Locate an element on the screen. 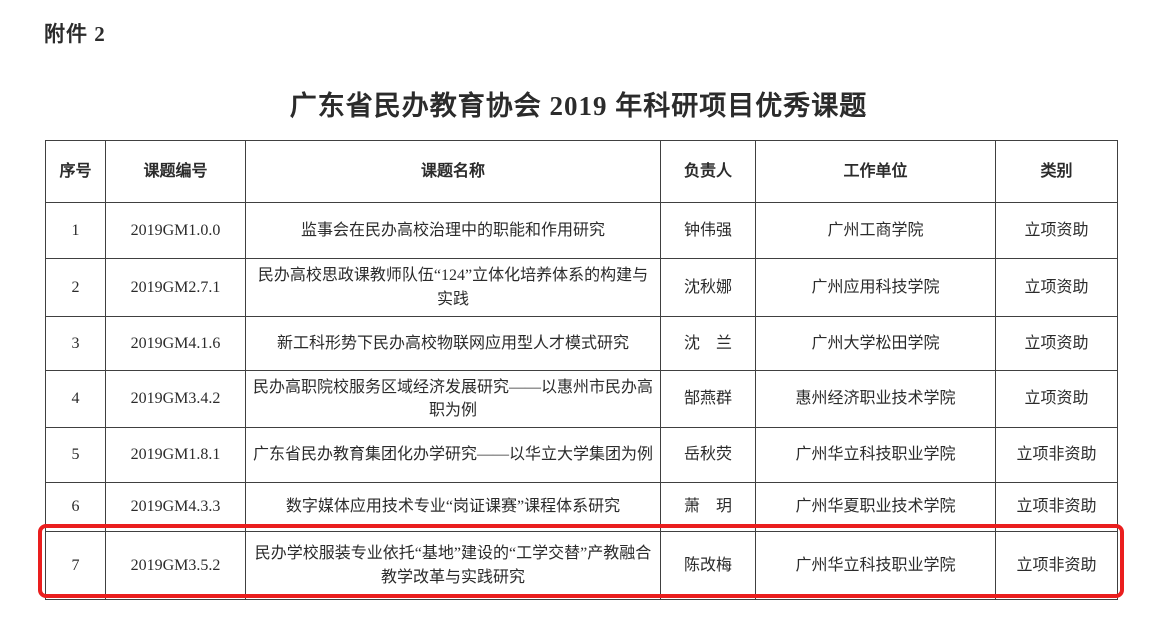  header-project-name: 课题名称 is located at coordinates (453, 171).